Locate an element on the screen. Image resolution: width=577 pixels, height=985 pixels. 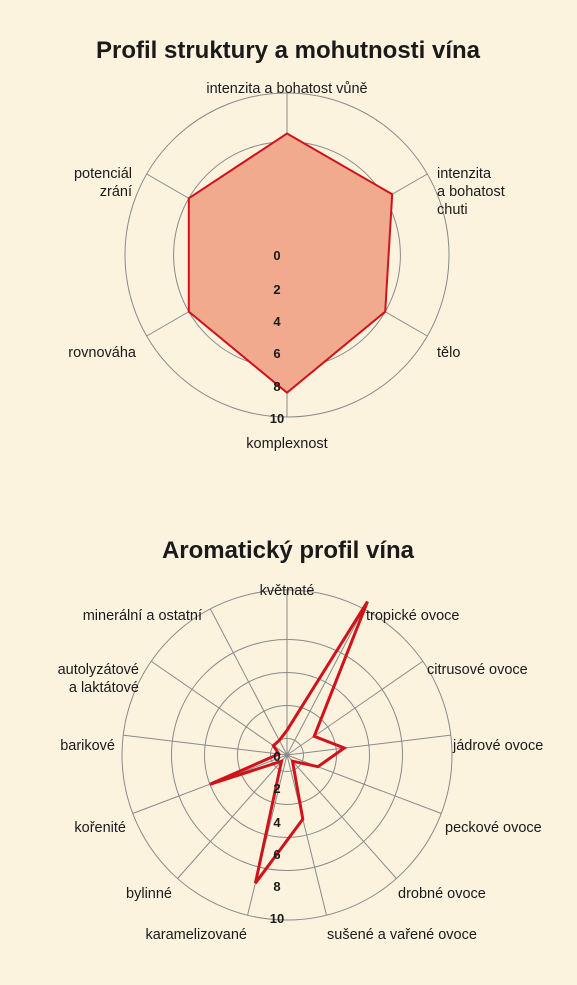
axis-label: tělo is located at coordinates (448, 353).